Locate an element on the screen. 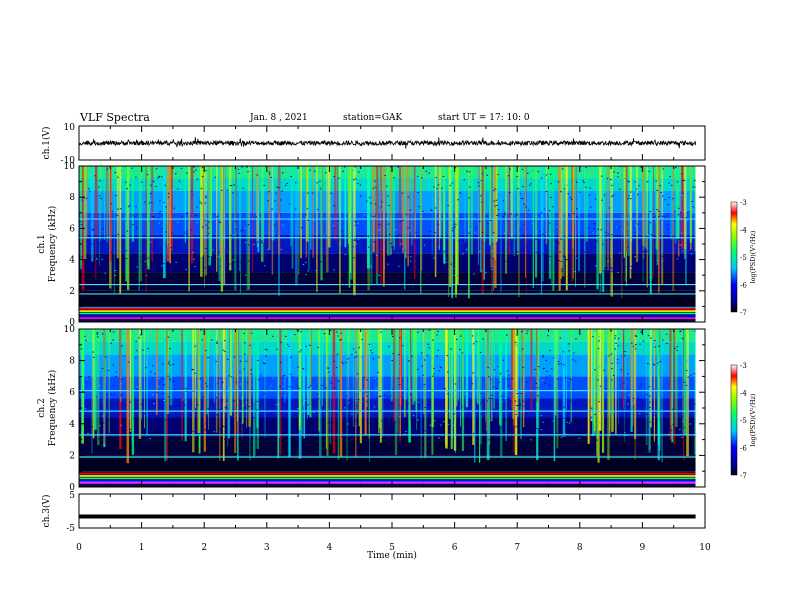 Image resolution: width=792 pixels, height=616 pixels. y-tick-label: 0 is located at coordinates (72, 488).